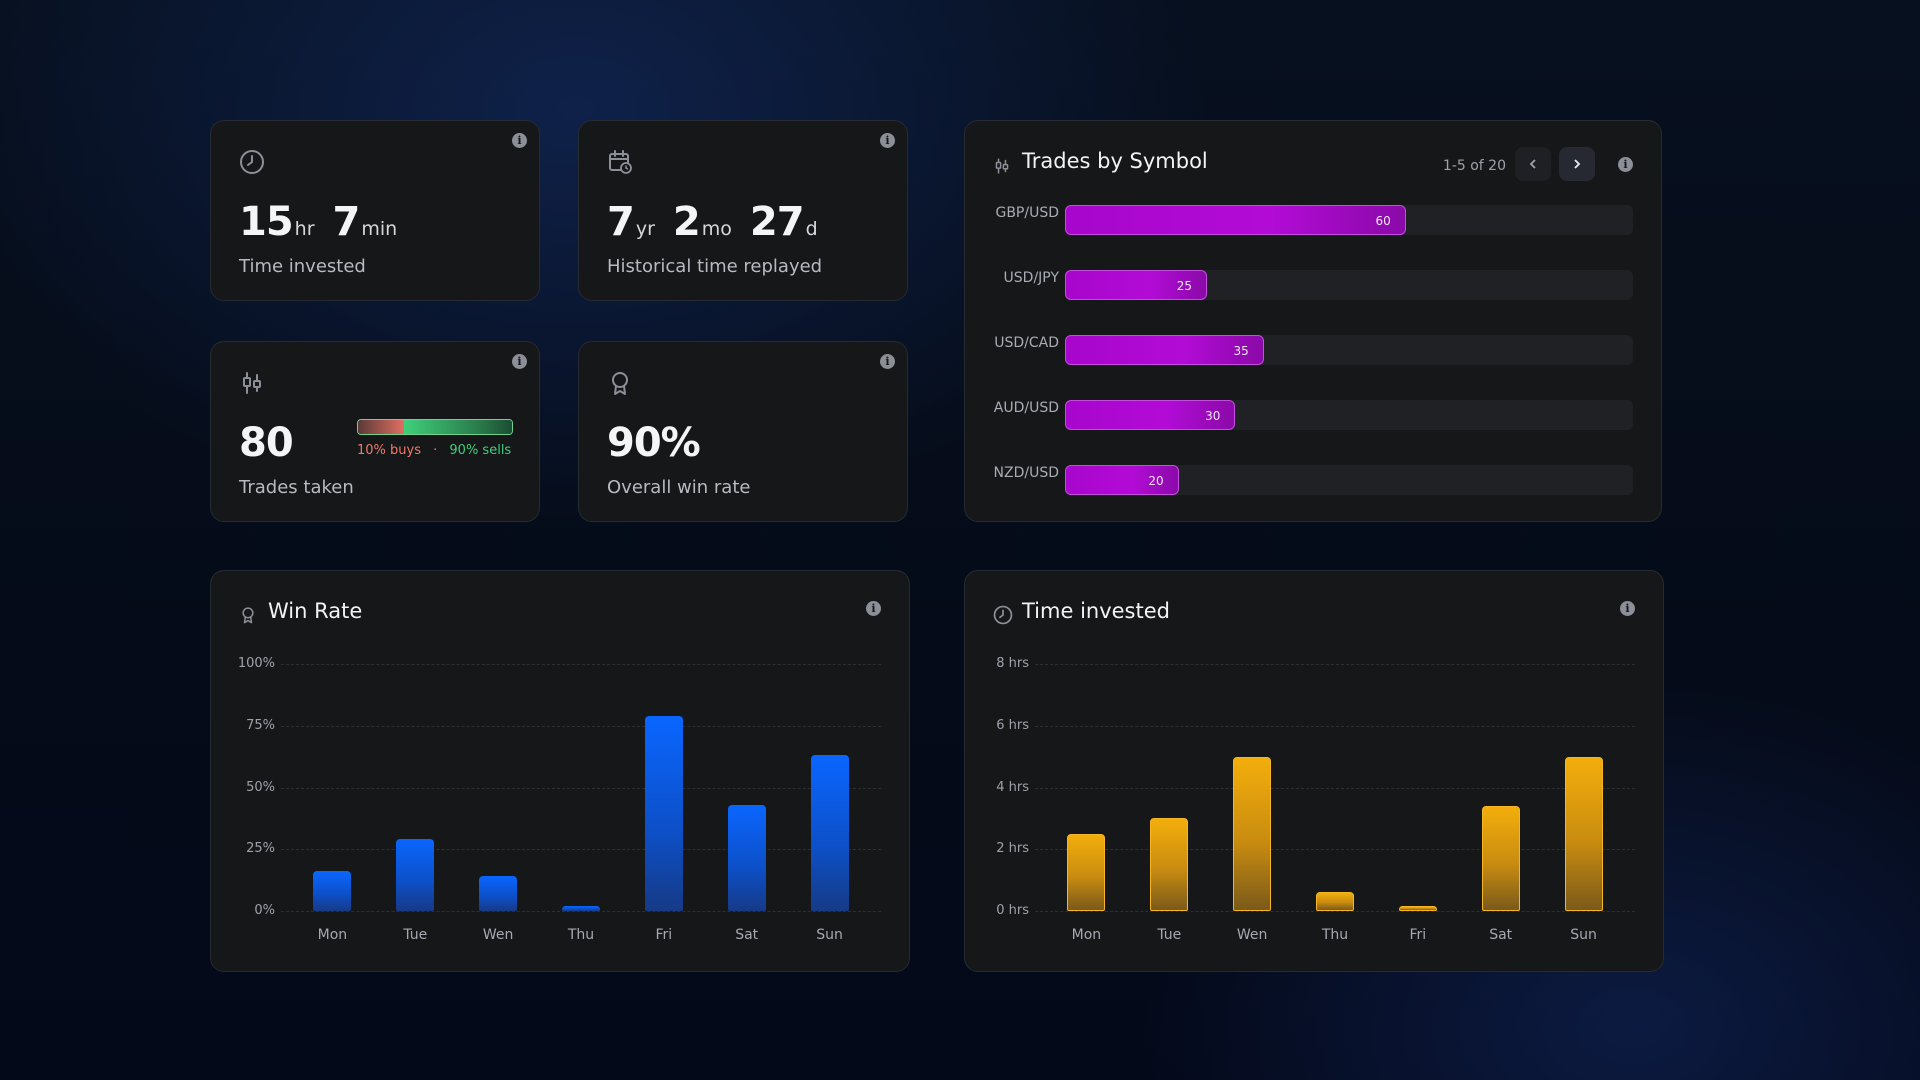 This screenshot has width=1920, height=1080. Describe the element at coordinates (679, 487) in the screenshot. I see `win-rate-label: Overall win rate` at that location.